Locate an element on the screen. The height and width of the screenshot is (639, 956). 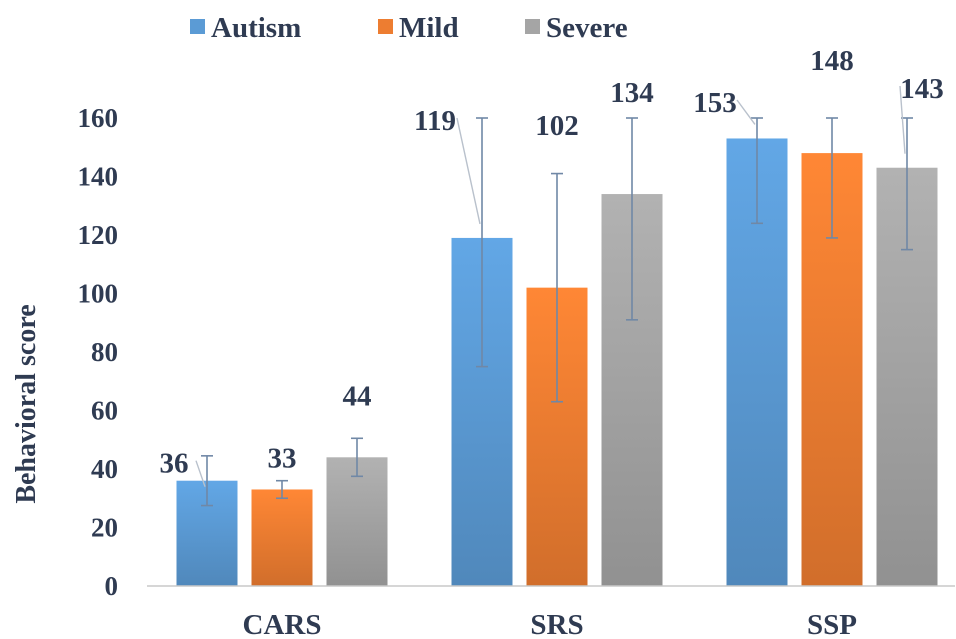
data-label: 36 is located at coordinates (174, 464).